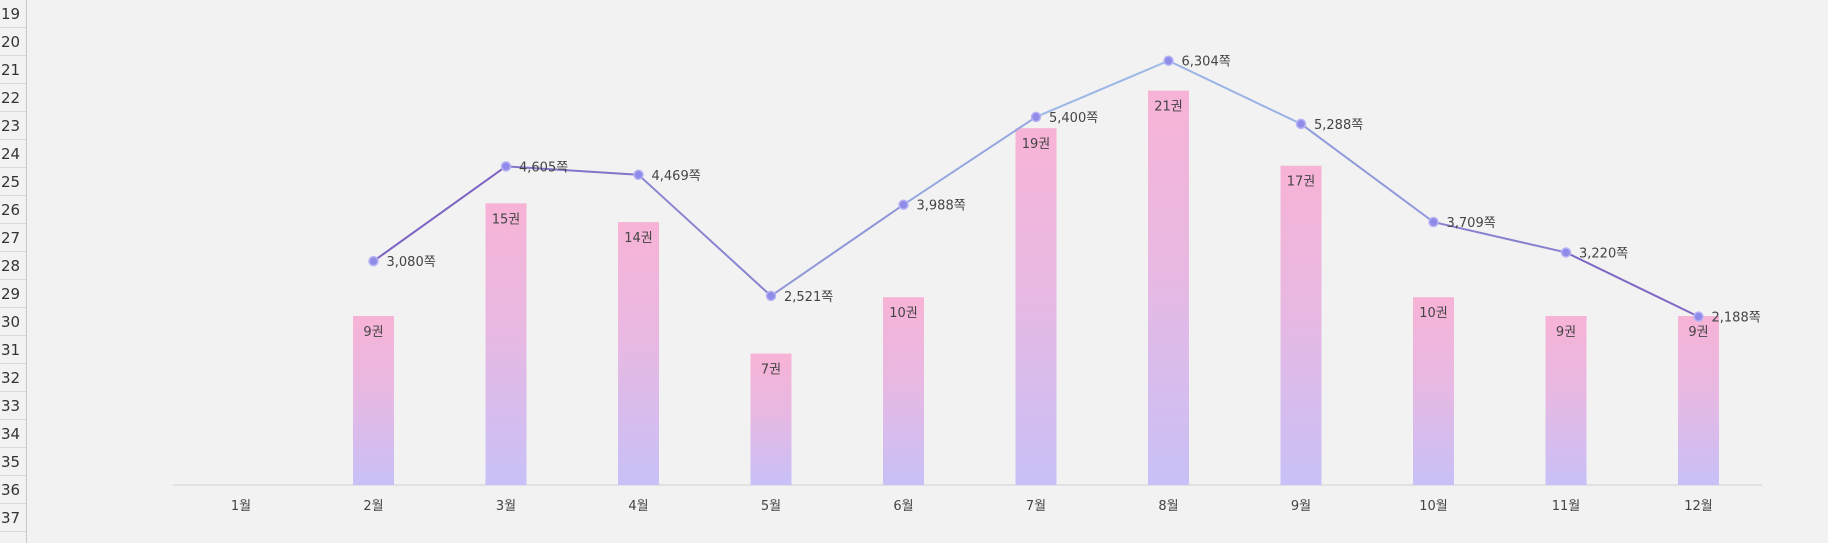  Describe the element at coordinates (13, 42) in the screenshot. I see `row-number: 20` at that location.